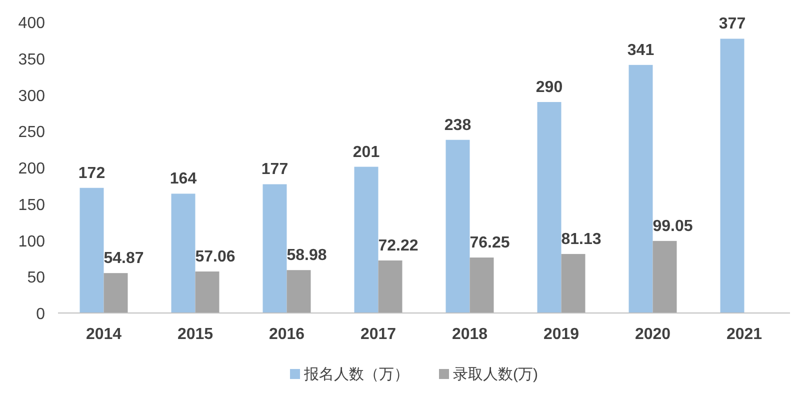 Image resolution: width=800 pixels, height=393 pixels. I want to click on data-label: 57.06, so click(215, 257).